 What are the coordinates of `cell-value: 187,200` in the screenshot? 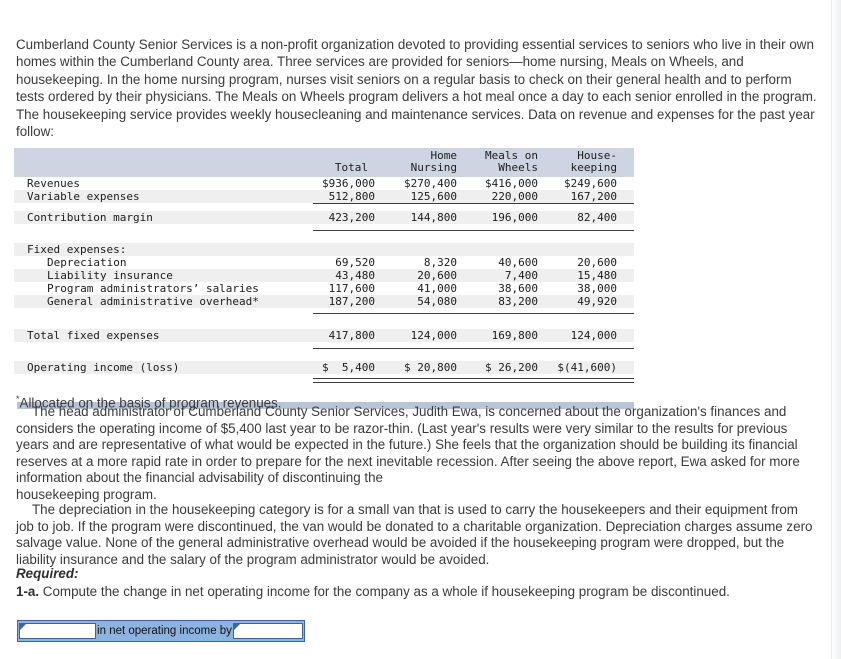 It's located at (351, 301).